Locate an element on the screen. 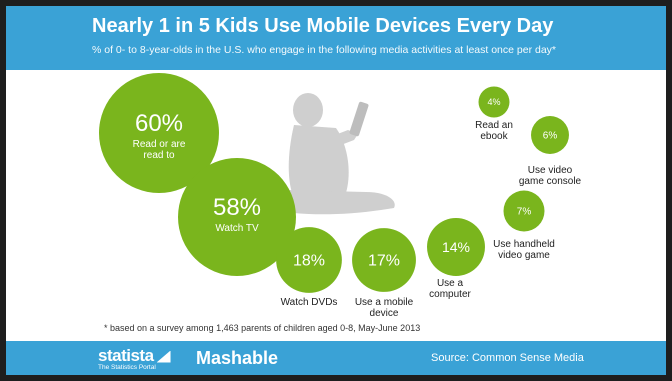  bubble-value-3: 17% is located at coordinates (384, 261).